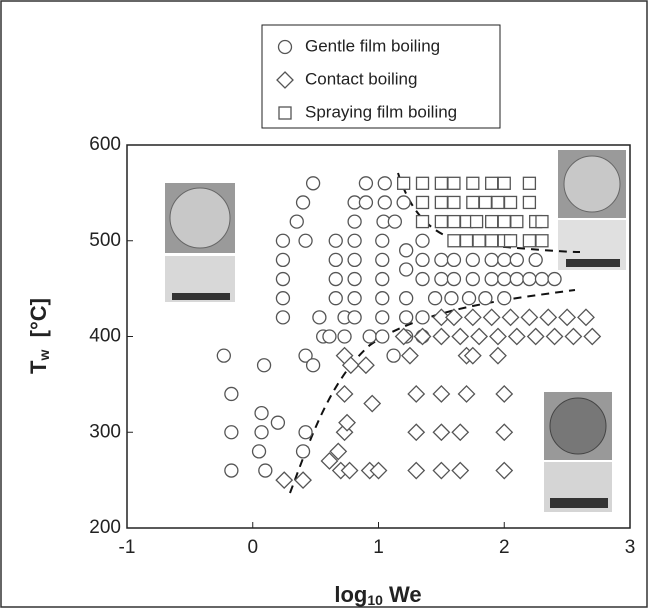 Image resolution: width=650 pixels, height=610 pixels. What do you see at coordinates (39, 336) in the screenshot?
I see `y-axis-label: Tw [°C]` at bounding box center [39, 336].